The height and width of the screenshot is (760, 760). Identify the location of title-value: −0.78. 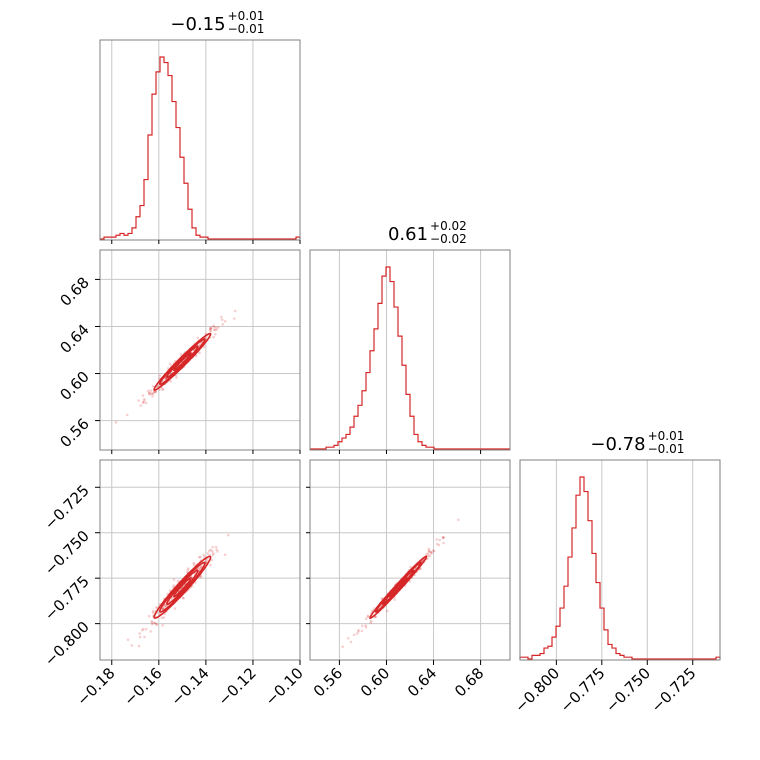
(617, 444).